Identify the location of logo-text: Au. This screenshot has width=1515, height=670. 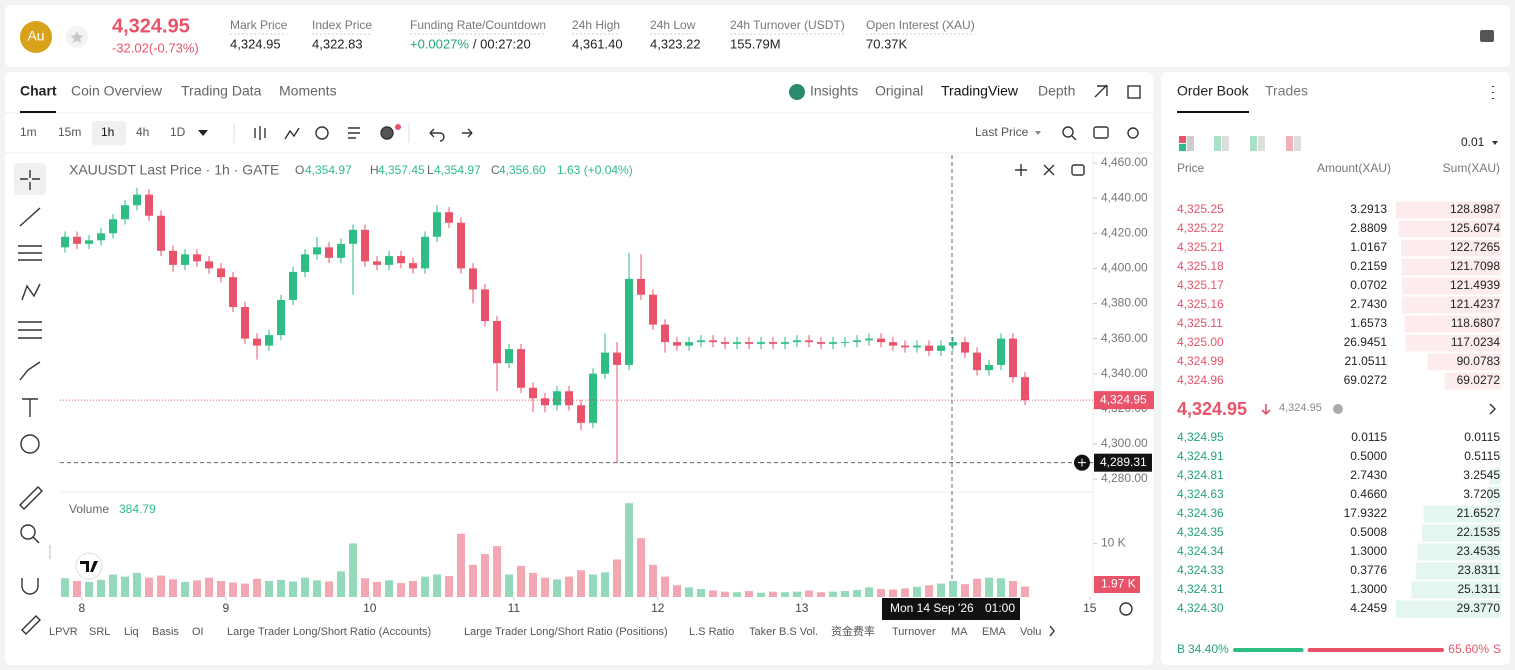
(35, 36).